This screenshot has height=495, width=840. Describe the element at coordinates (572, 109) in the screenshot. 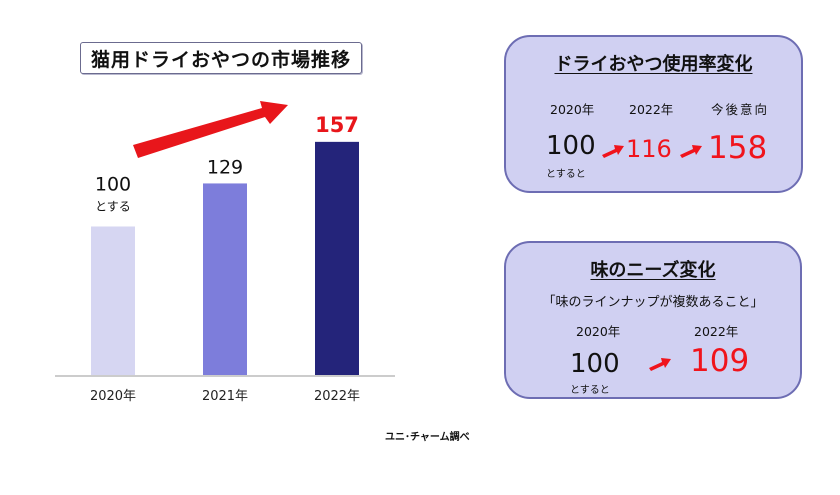

I see `usage-year-2020: 2020年` at that location.